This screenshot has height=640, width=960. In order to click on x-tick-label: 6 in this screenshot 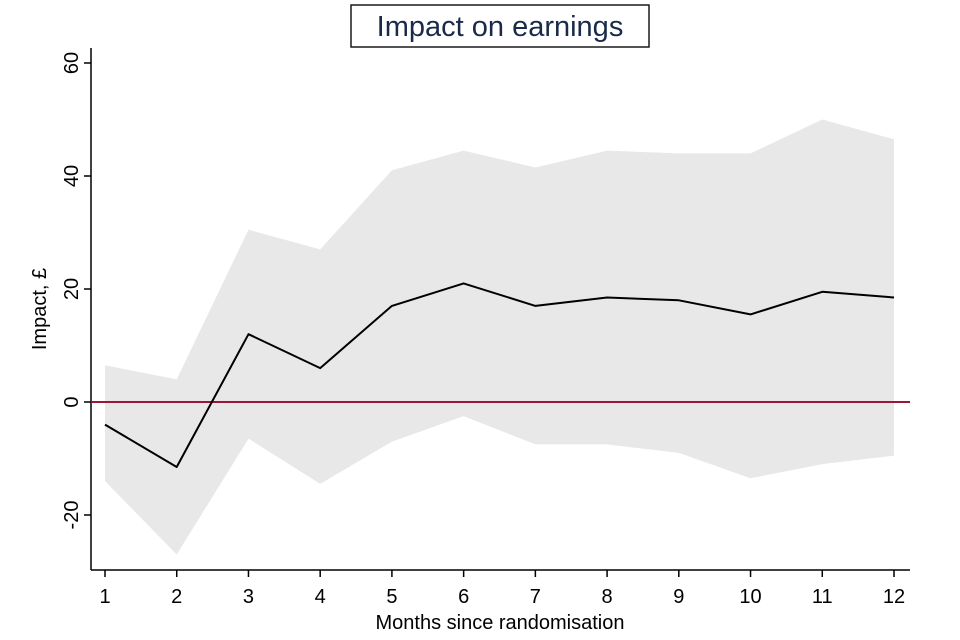, I will do `click(463, 597)`.